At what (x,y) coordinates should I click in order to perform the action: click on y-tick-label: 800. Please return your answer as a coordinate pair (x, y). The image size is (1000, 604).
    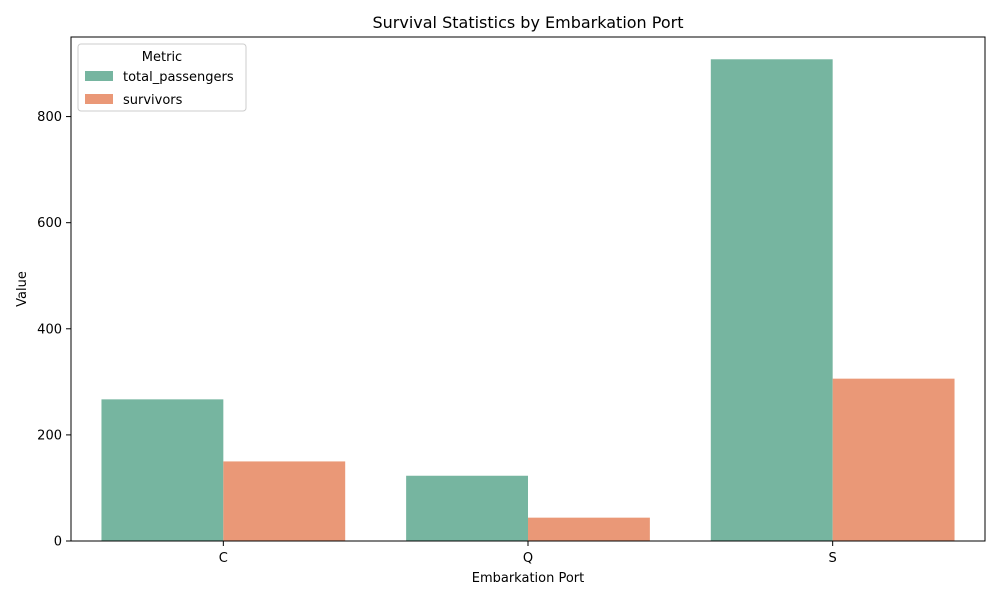
    Looking at the image, I should click on (49, 117).